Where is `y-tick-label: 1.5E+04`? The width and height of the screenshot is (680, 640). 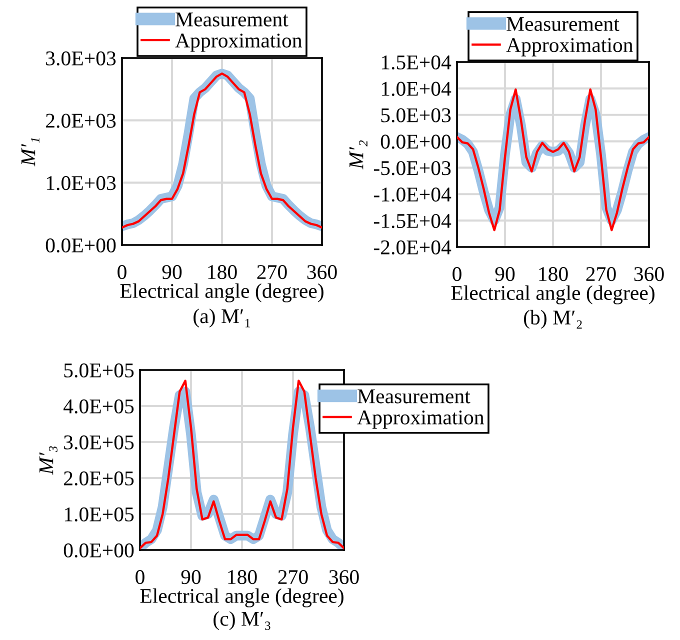 y-tick-label: 1.5E+04 is located at coordinates (417, 62).